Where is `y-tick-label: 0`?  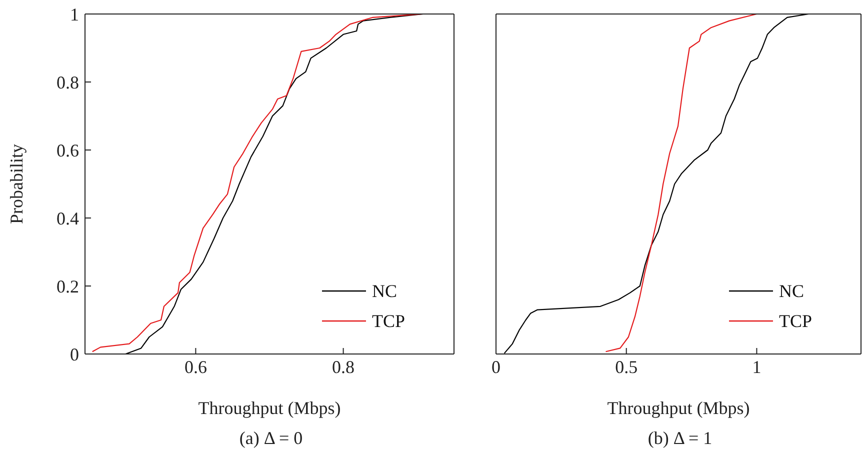
y-tick-label: 0 is located at coordinates (74, 354).